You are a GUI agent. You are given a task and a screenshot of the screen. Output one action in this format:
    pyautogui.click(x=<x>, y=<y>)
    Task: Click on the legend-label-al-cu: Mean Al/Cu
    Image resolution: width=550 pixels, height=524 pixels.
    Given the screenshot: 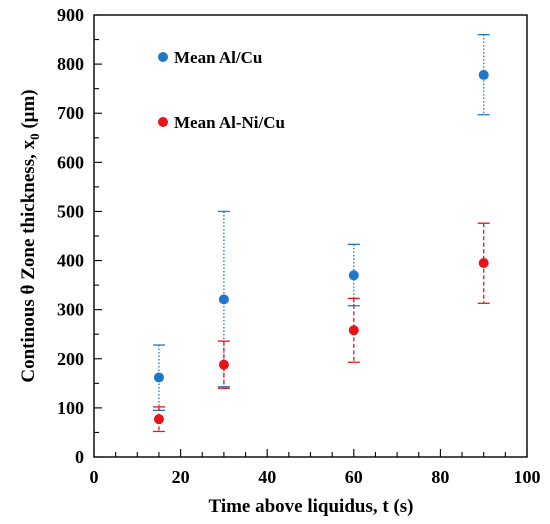 What is the action you would take?
    pyautogui.click(x=218, y=57)
    